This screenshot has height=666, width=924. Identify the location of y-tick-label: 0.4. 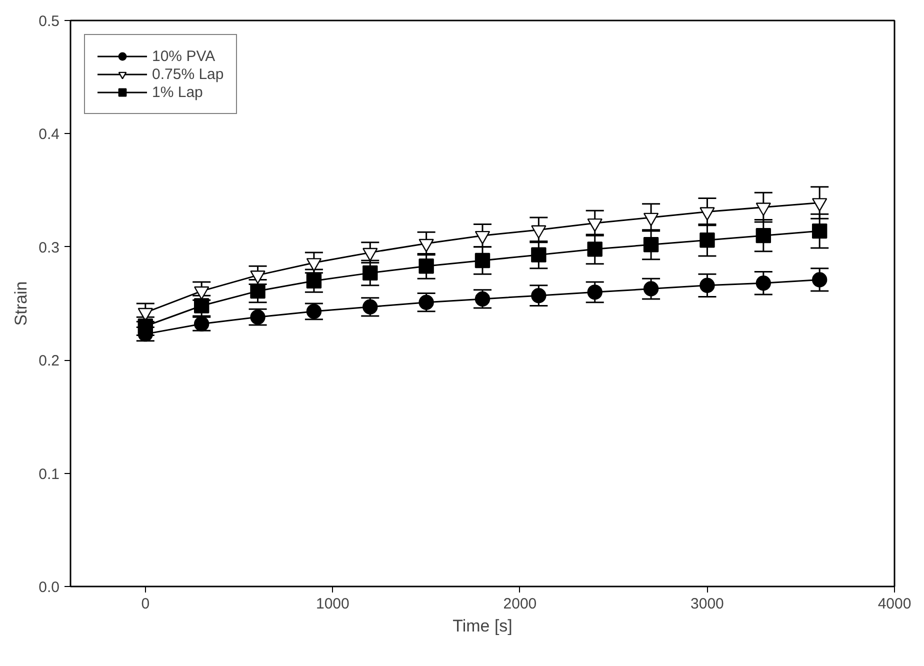
(49, 135).